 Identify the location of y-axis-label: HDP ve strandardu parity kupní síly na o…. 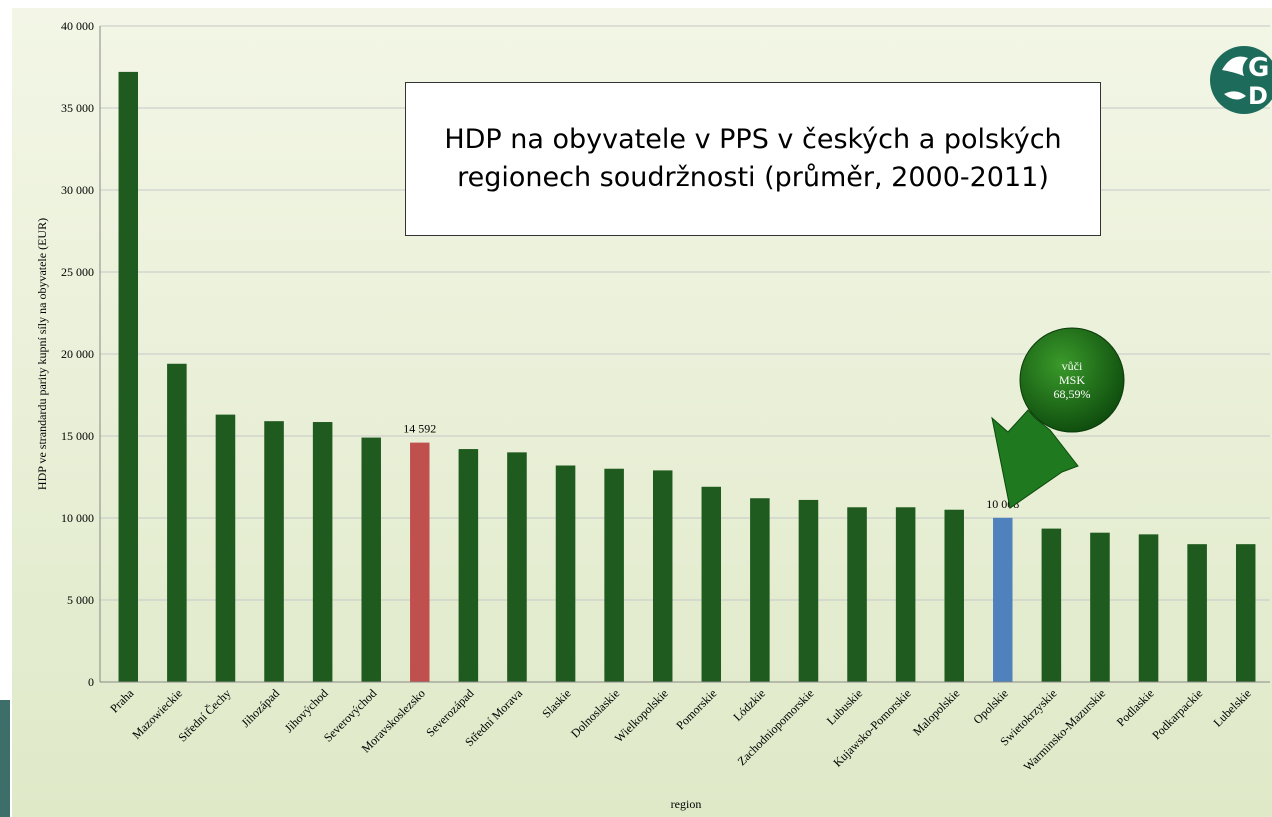
(42, 354).